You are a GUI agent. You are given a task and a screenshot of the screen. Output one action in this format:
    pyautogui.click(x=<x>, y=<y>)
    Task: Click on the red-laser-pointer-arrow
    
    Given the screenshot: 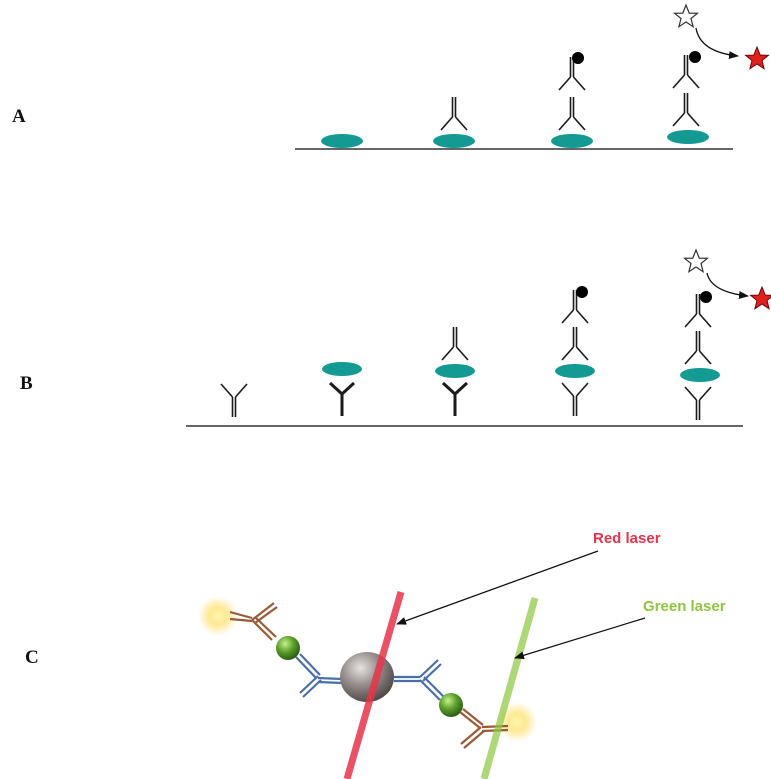 What is the action you would take?
    pyautogui.click(x=497, y=587)
    